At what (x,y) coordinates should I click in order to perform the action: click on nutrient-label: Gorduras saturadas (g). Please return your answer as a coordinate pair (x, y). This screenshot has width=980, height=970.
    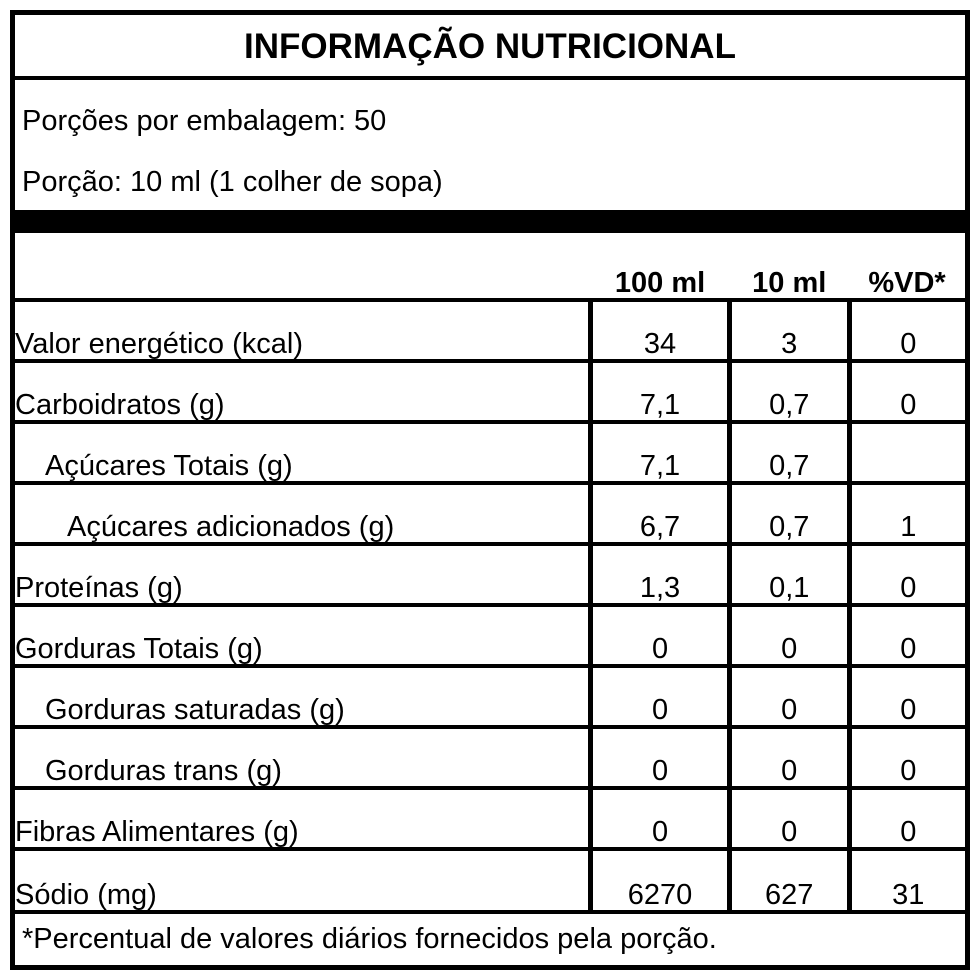
    Looking at the image, I should click on (303, 695).